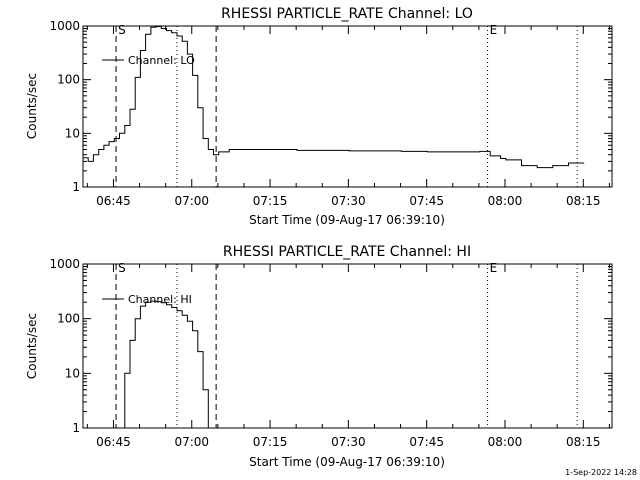 This screenshot has height=480, width=640. Describe the element at coordinates (160, 299) in the screenshot. I see `hi-legend-label: Channel: HI` at that location.